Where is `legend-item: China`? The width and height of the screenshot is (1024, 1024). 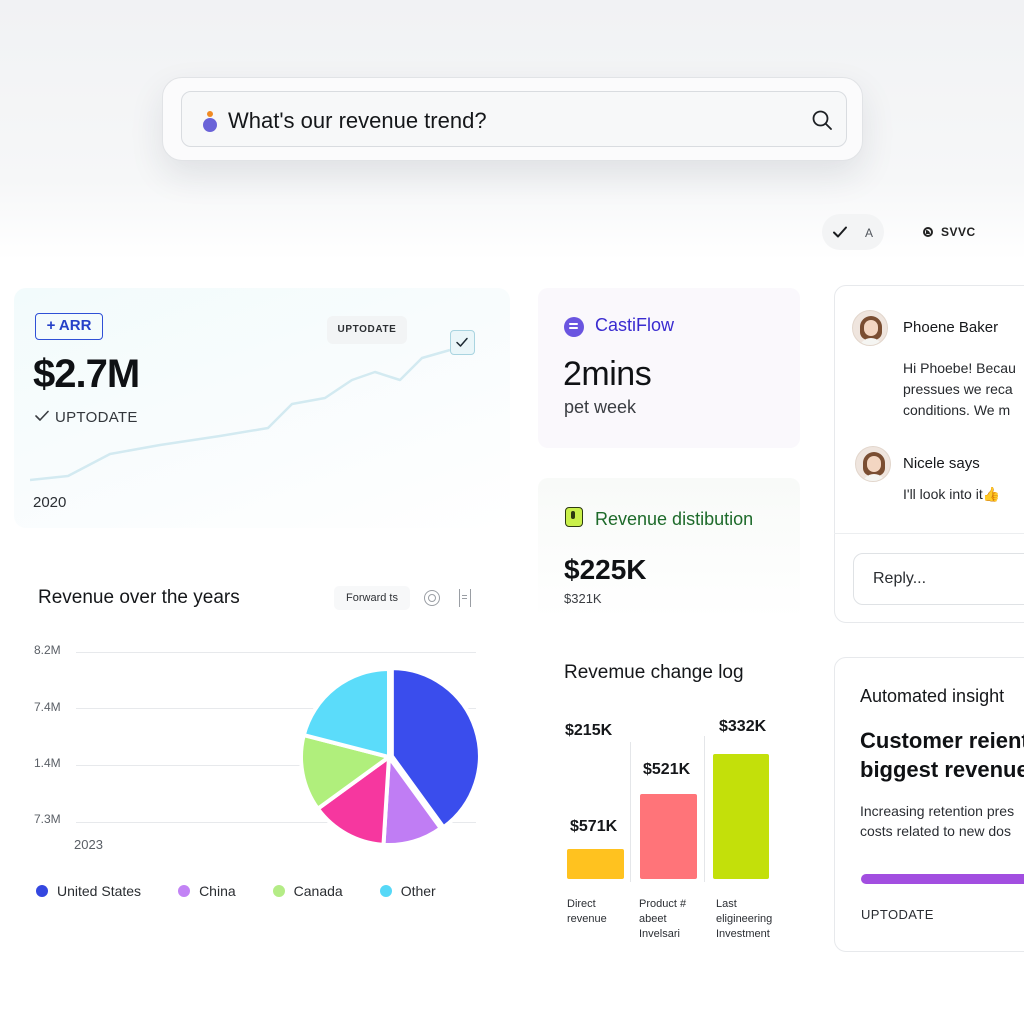
legend-item: China is located at coordinates (207, 891).